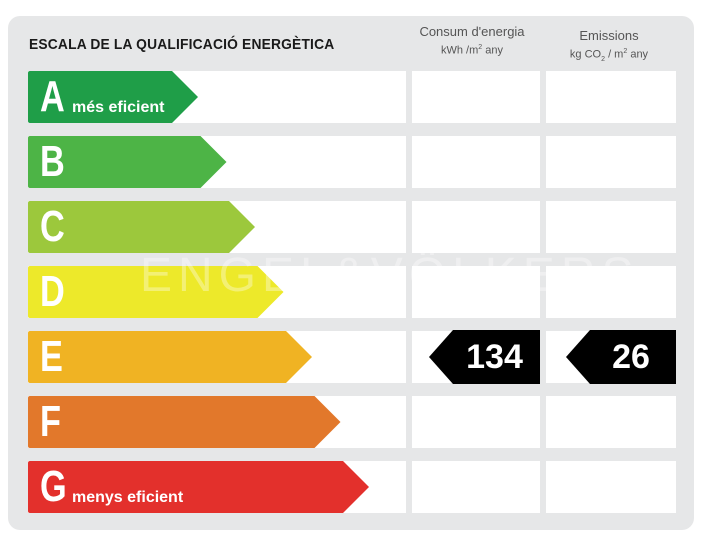 The height and width of the screenshot is (541, 704). I want to click on emissions-cell-b, so click(611, 162).